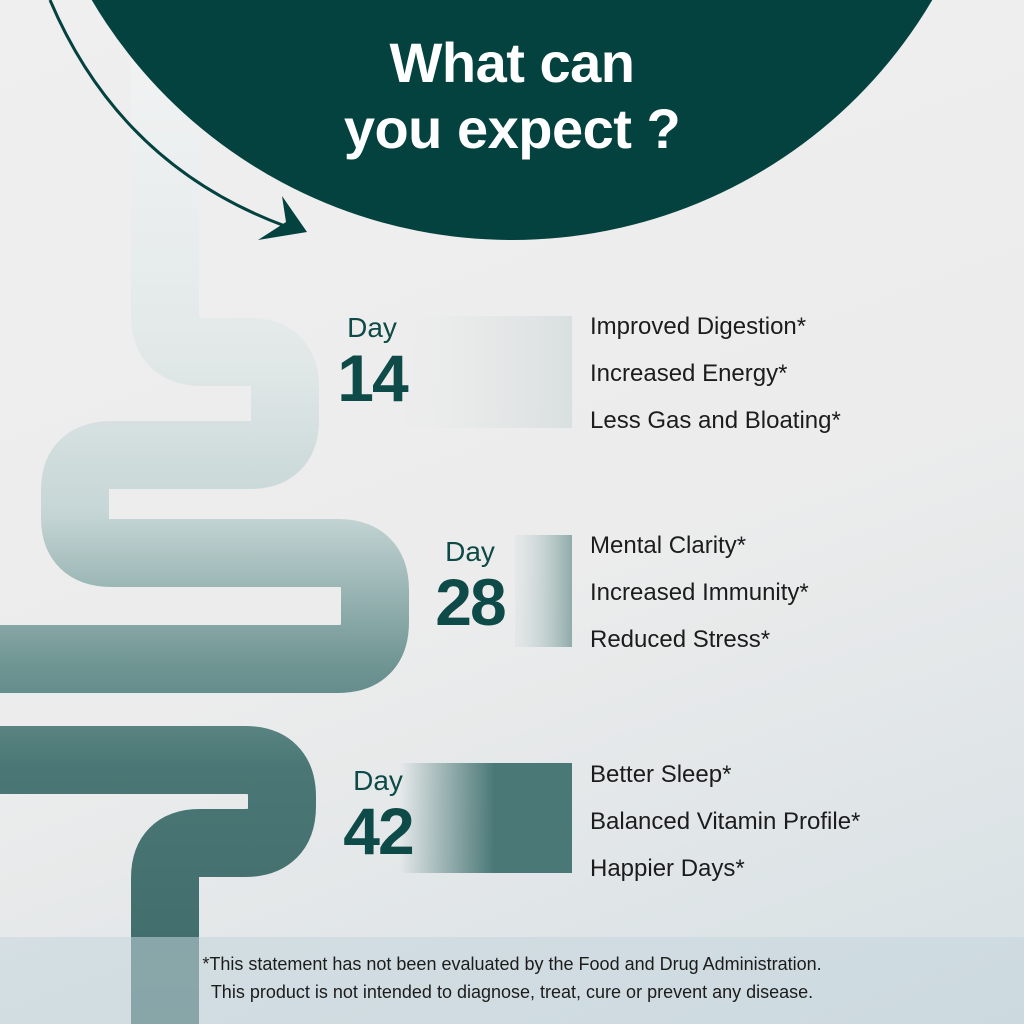 This screenshot has height=1024, width=1024. What do you see at coordinates (668, 545) in the screenshot?
I see `benefit-item: Mental Clarity*` at bounding box center [668, 545].